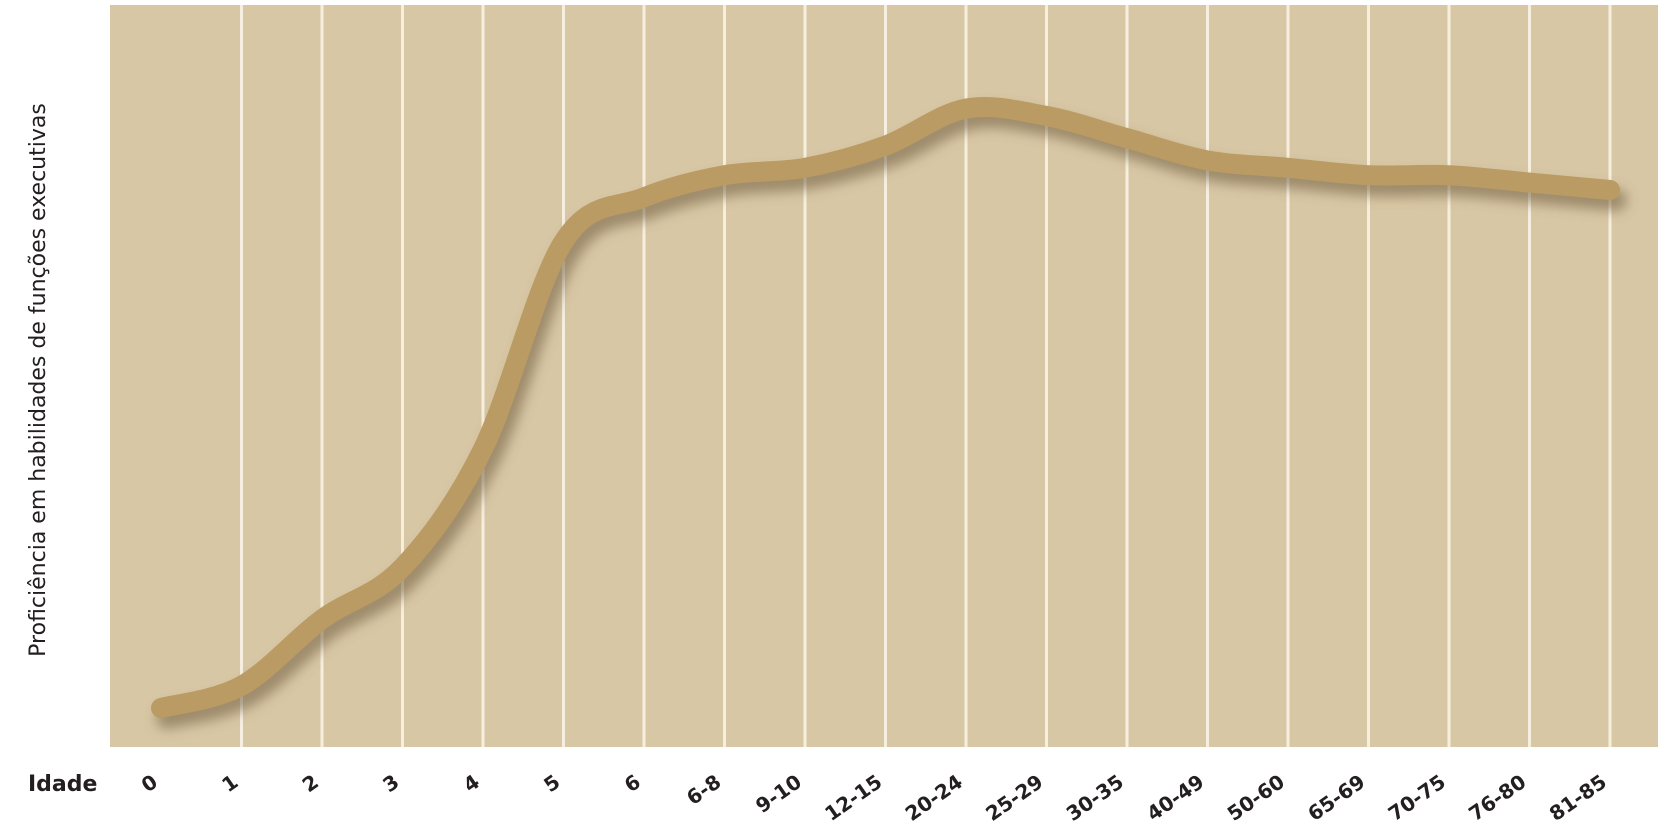 The height and width of the screenshot is (835, 1658). Describe the element at coordinates (471, 783) in the screenshot. I see `x-tick-label: 4` at that location.